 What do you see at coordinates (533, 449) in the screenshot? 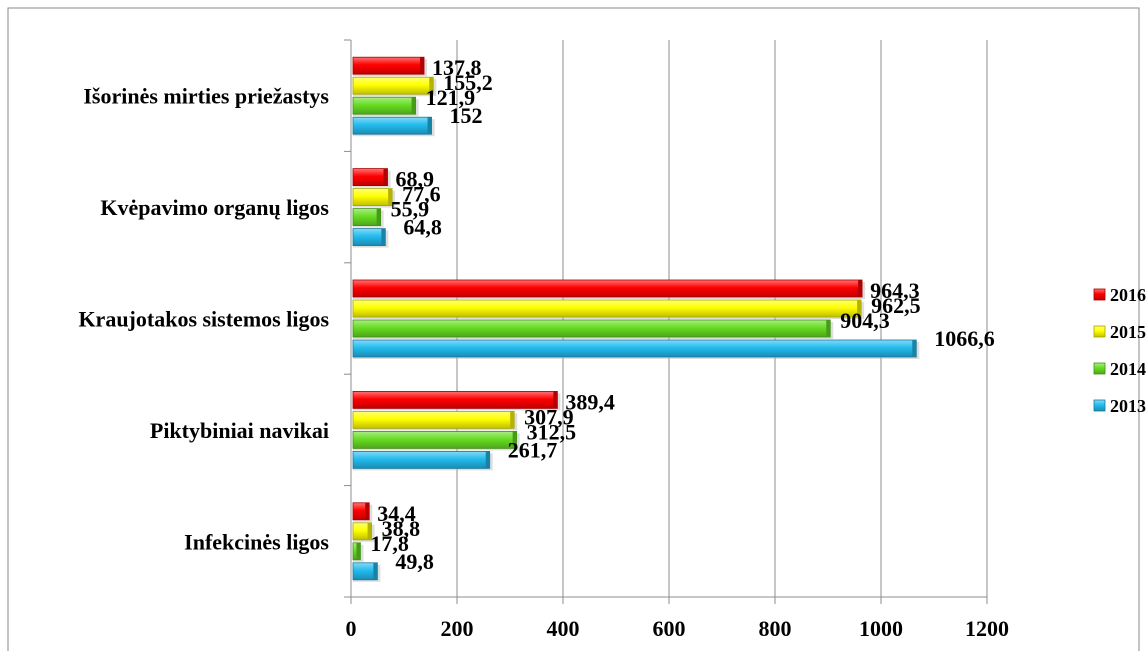
I see `data-label: 261,7` at bounding box center [533, 449].